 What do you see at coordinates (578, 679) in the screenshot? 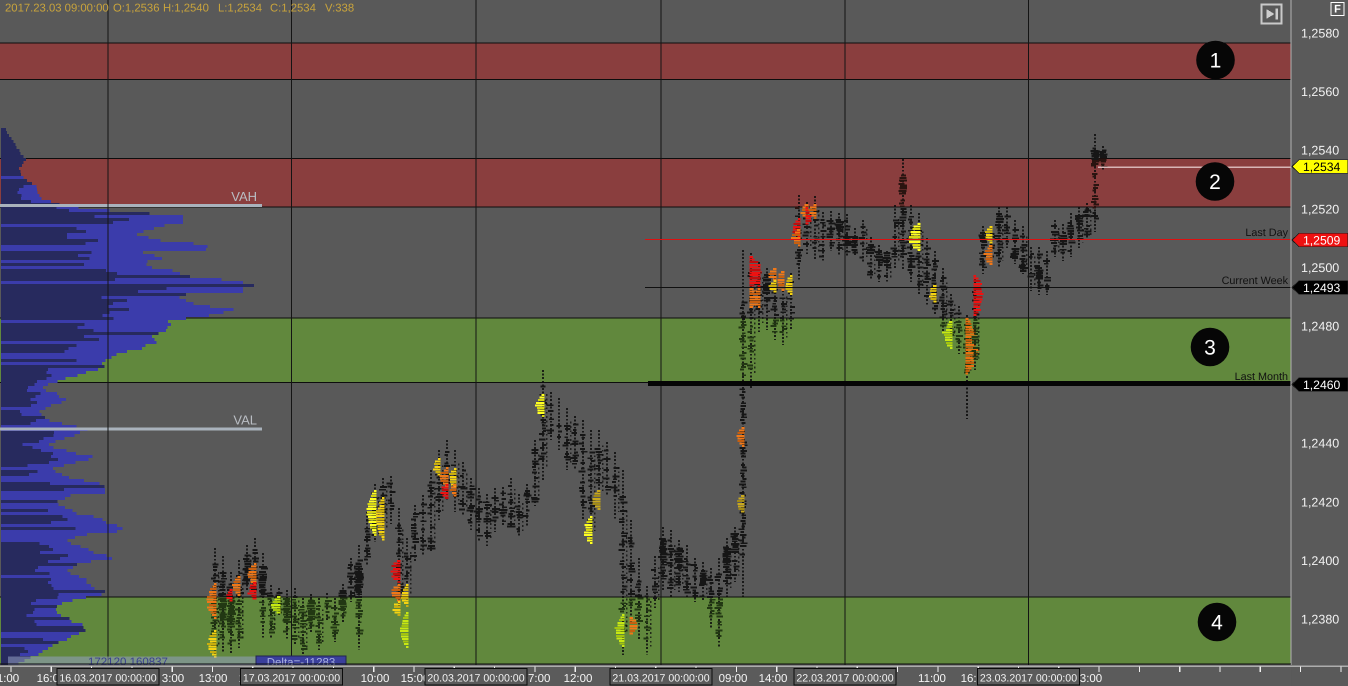
I see `svg-text: 12:00` at bounding box center [578, 679].